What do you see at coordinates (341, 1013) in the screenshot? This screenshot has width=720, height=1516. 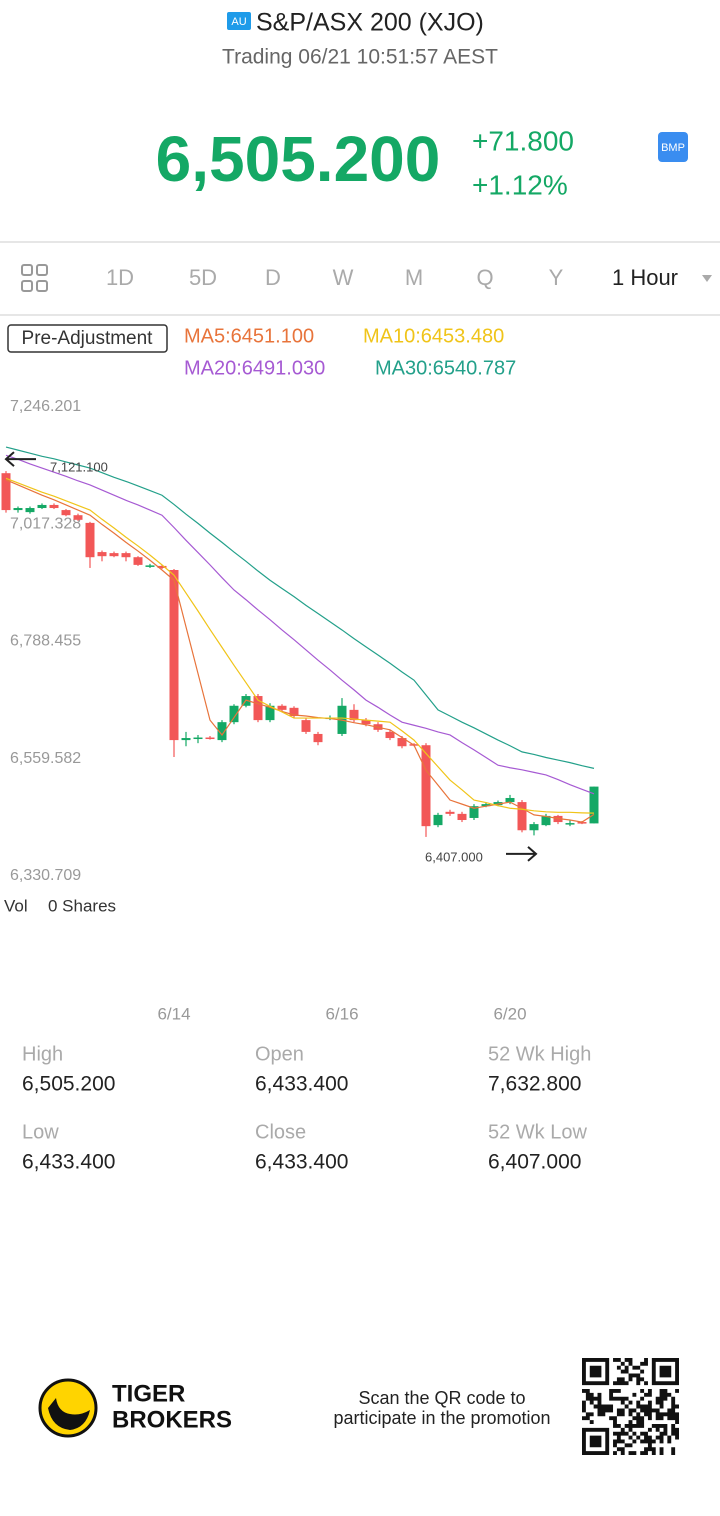 I see `x-tick-label: 6/16` at bounding box center [341, 1013].